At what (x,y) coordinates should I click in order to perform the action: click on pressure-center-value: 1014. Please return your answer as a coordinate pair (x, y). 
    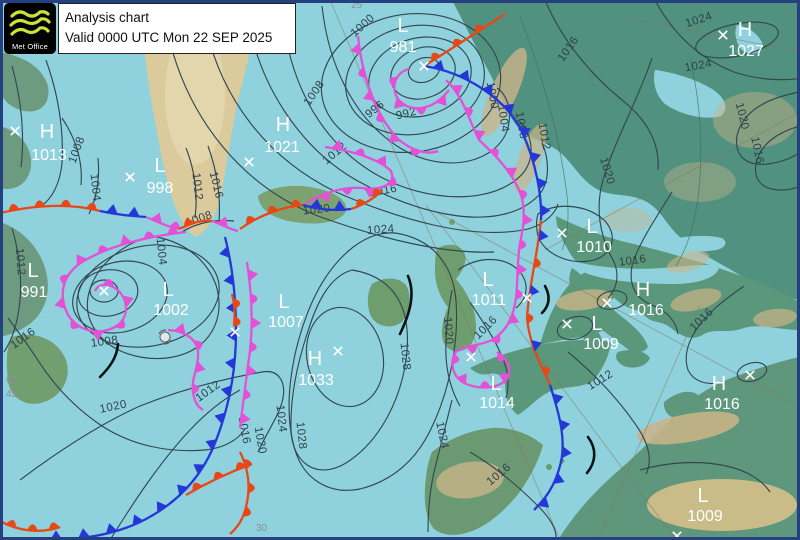
    Looking at the image, I should click on (497, 403).